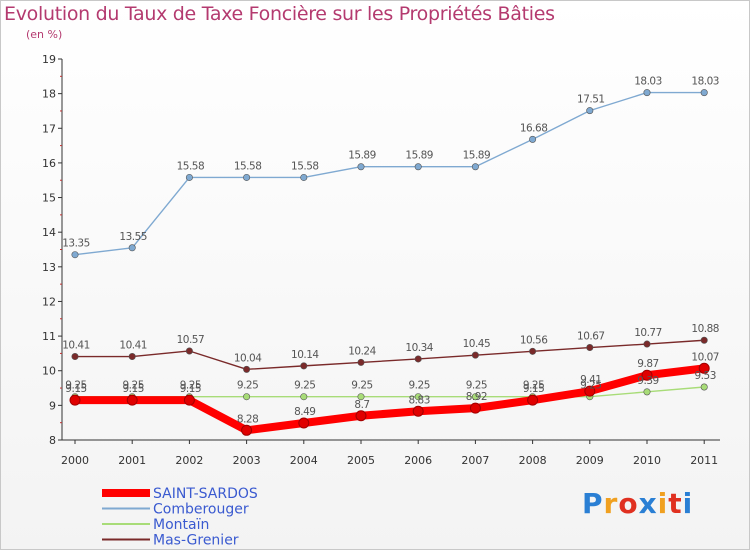  What do you see at coordinates (49, 59) in the screenshot?
I see `y-tick-label: 19` at bounding box center [49, 59].